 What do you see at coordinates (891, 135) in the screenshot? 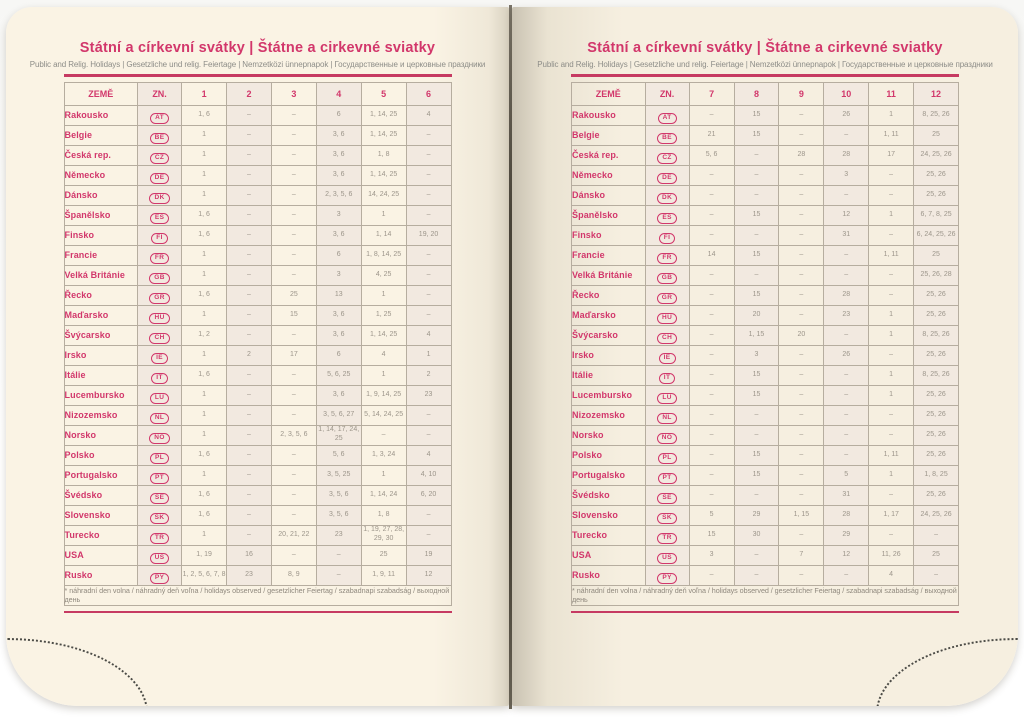
I see `holiday-days-cell: 1, 11` at bounding box center [891, 135].